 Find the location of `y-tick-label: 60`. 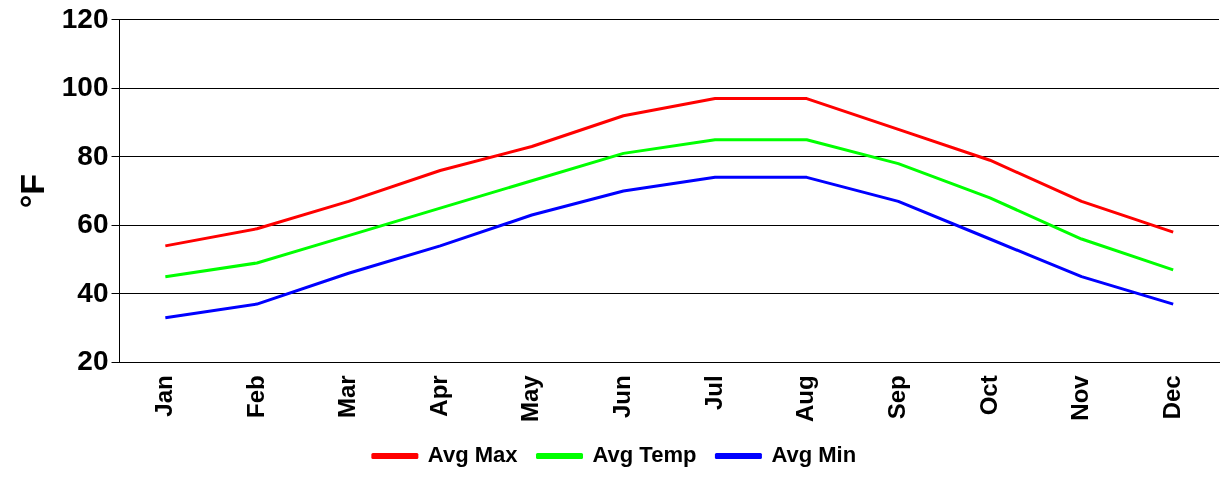

y-tick-label: 60 is located at coordinates (93, 224).